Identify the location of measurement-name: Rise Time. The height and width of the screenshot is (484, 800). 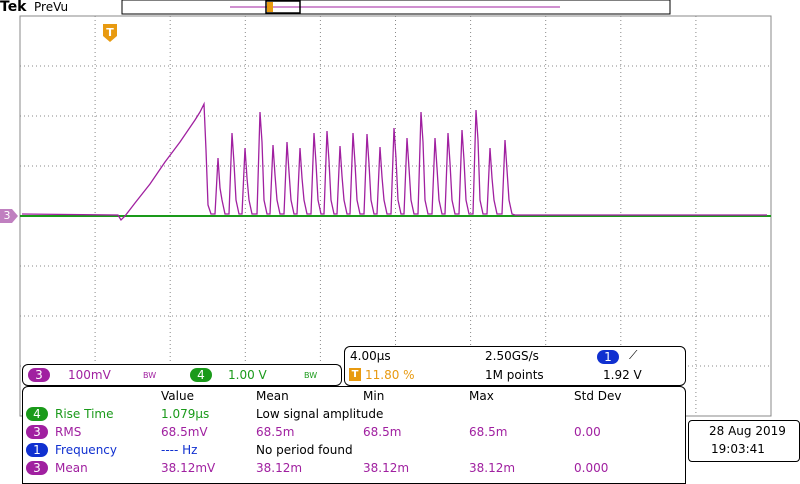
(84, 414).